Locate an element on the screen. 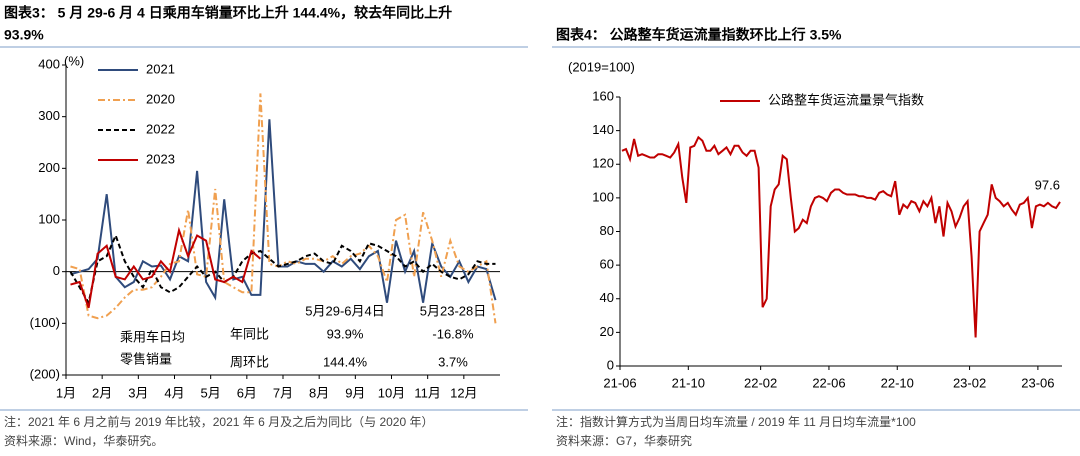  x-tick-label: 22-10 is located at coordinates (897, 382).